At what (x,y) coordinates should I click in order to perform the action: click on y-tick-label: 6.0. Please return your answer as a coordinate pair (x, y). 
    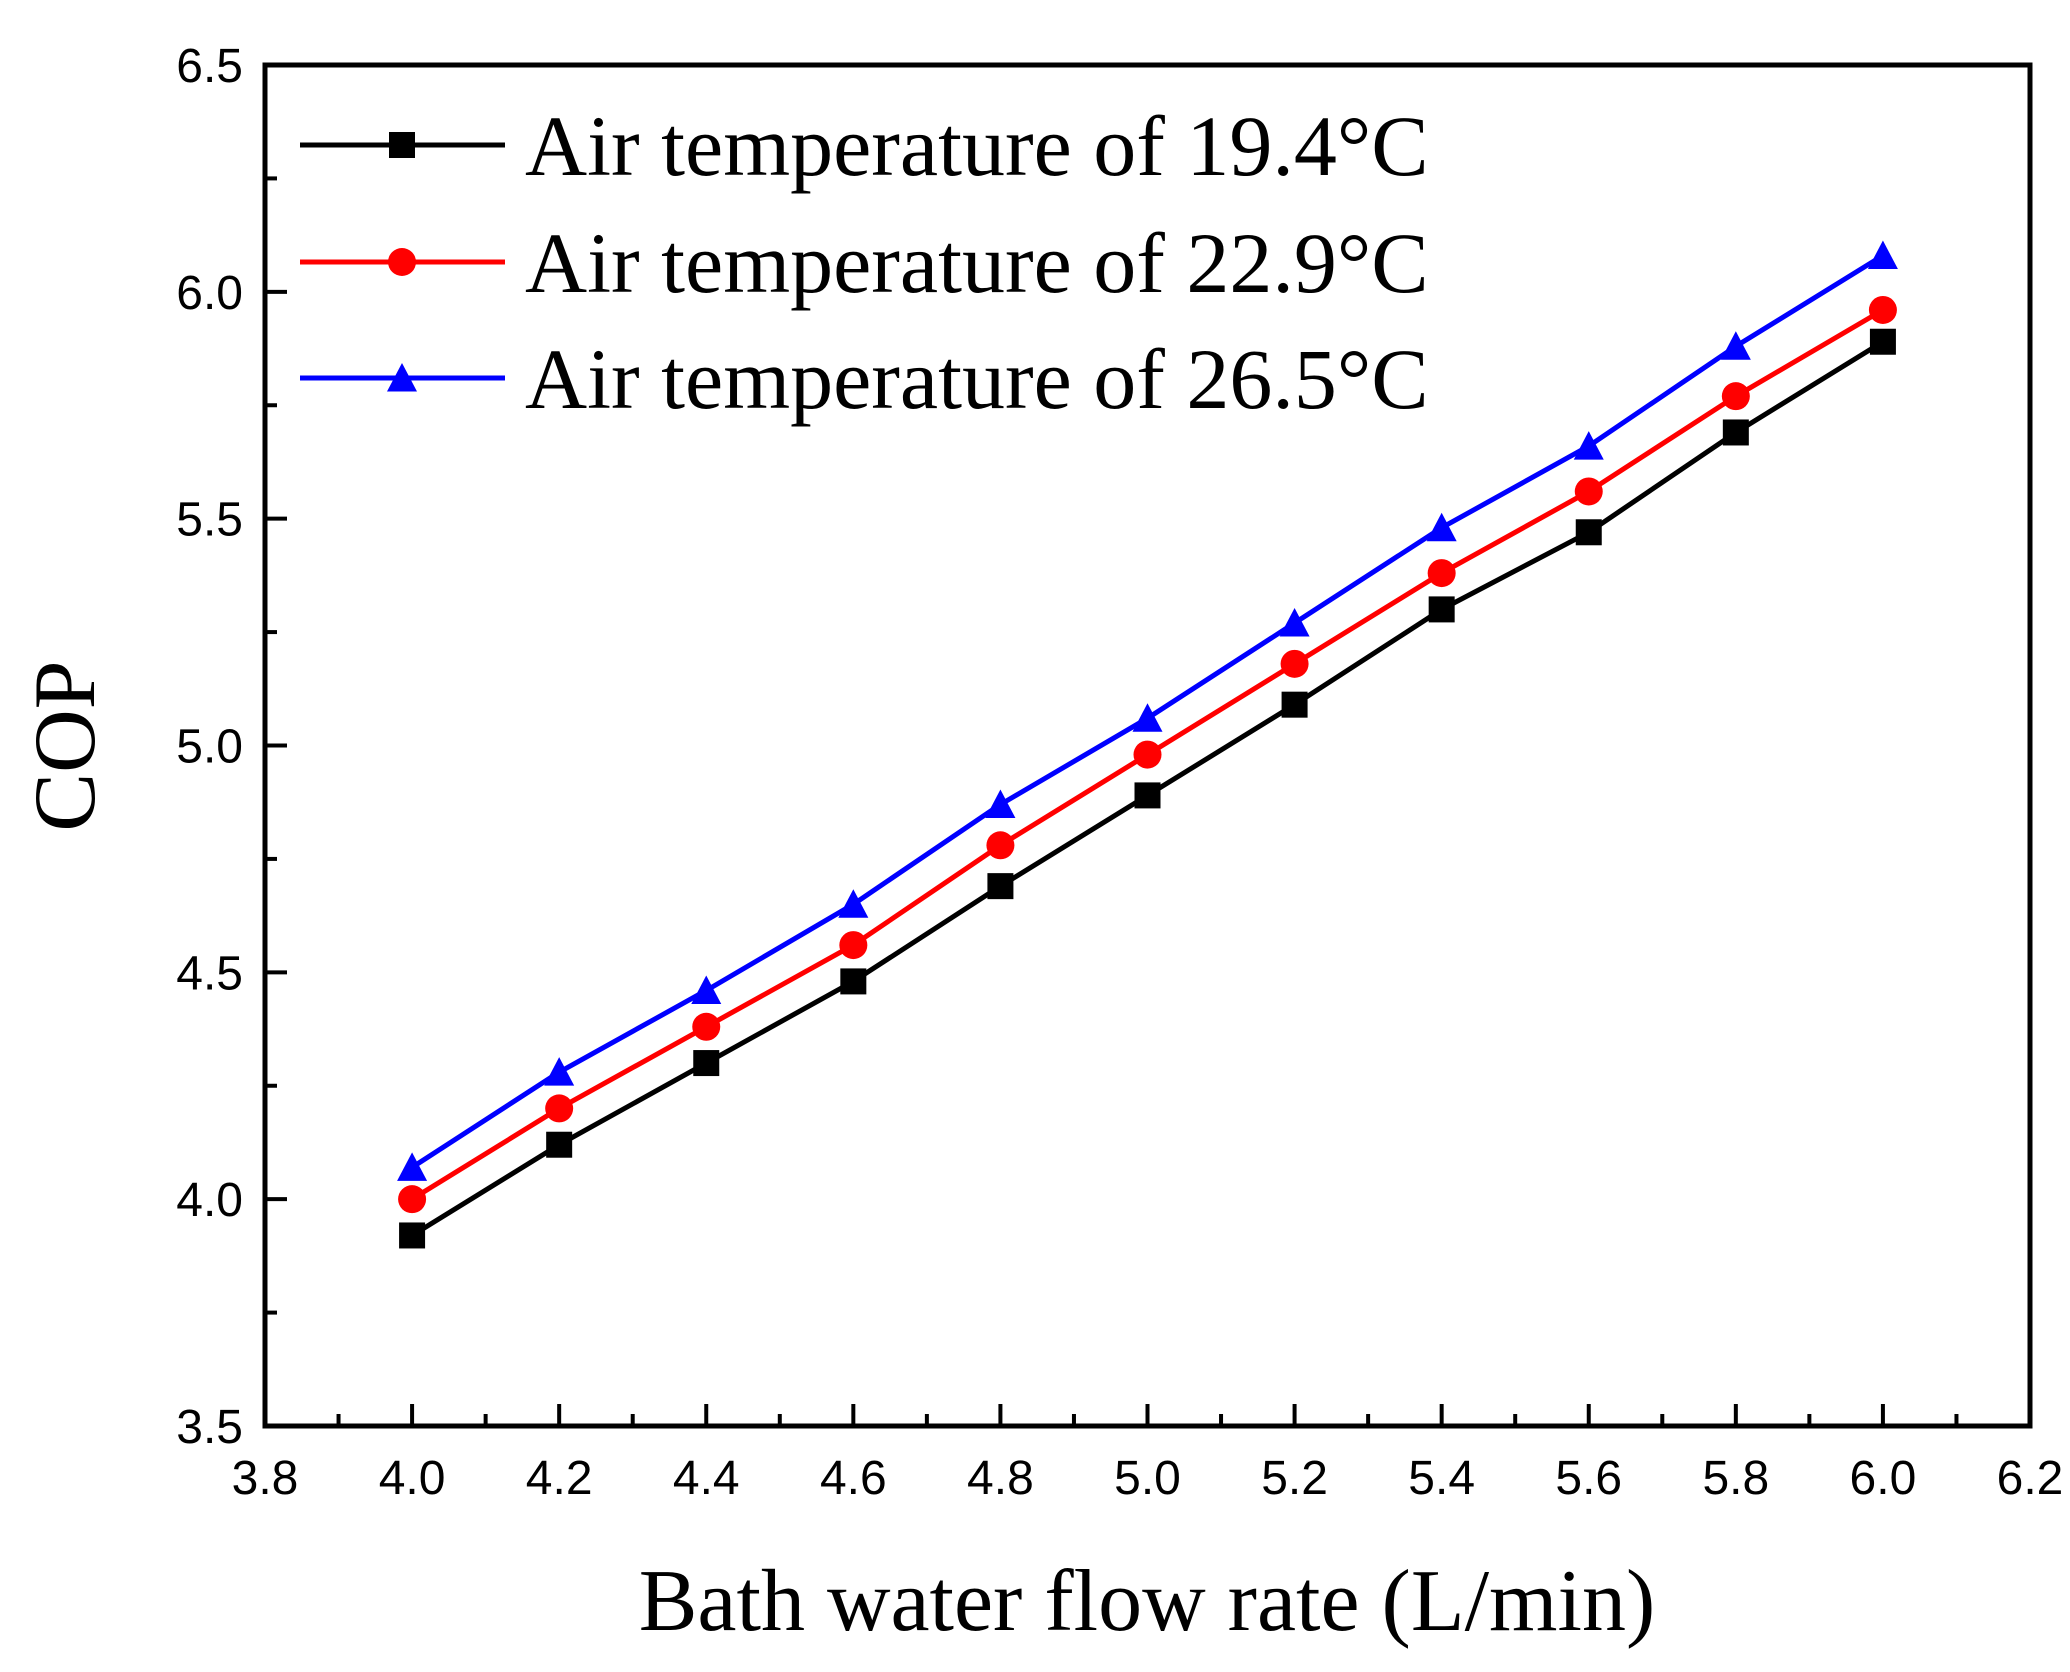
    Looking at the image, I should click on (209, 293).